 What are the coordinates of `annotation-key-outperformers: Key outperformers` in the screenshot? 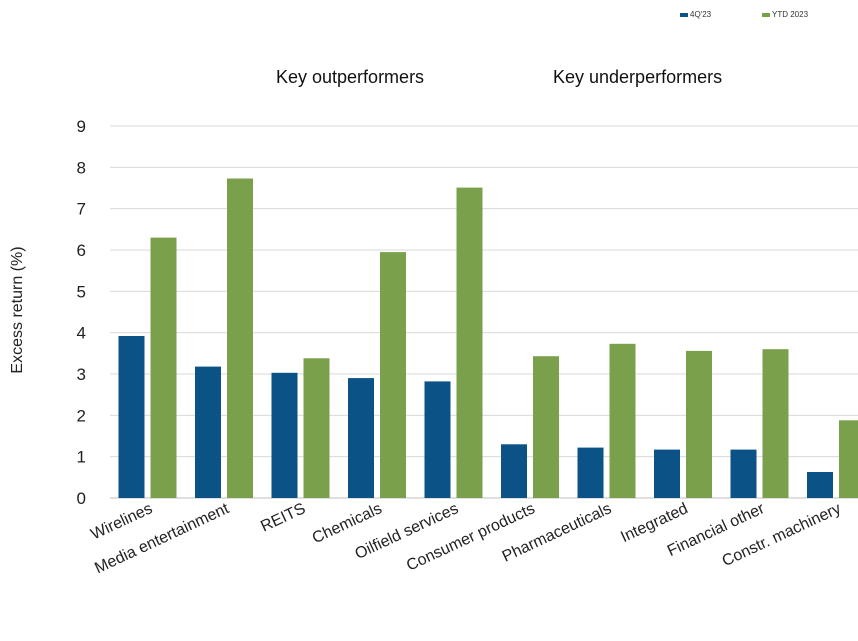 It's located at (350, 77).